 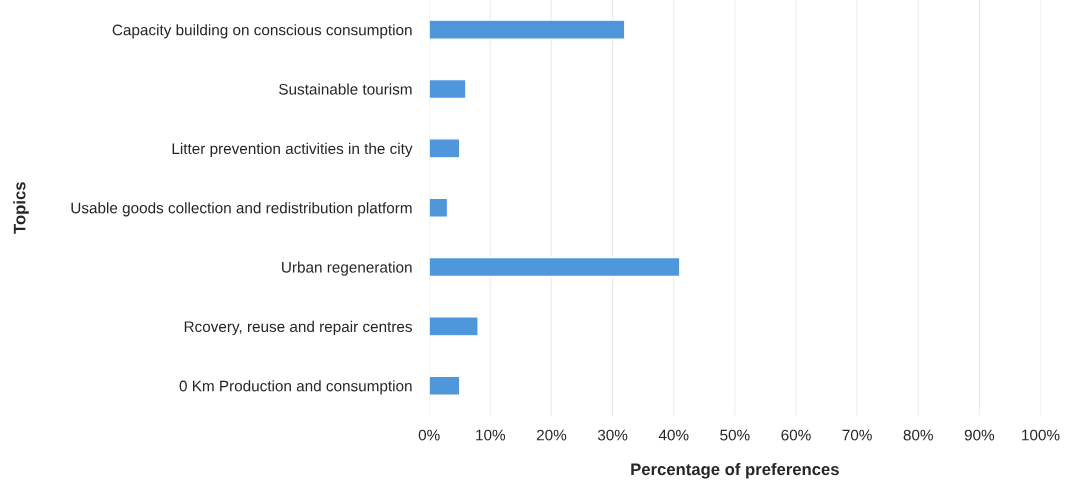 What do you see at coordinates (673, 435) in the screenshot?
I see `x-tick-label: 40%` at bounding box center [673, 435].